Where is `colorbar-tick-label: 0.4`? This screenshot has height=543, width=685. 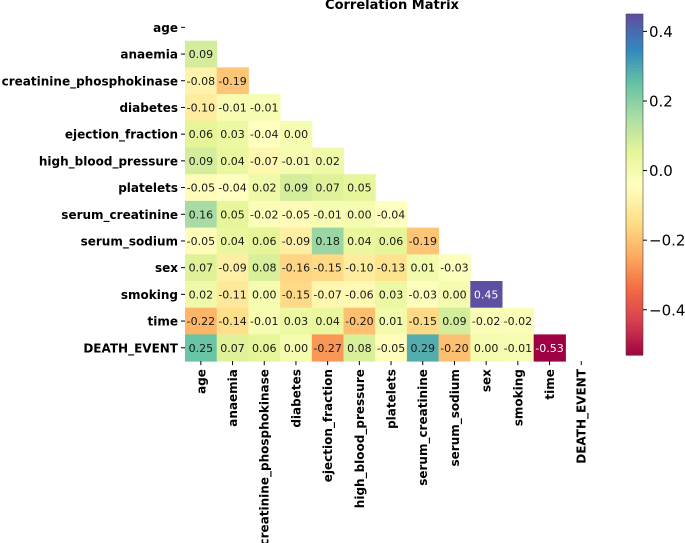
colorbar-tick-label: 0.4 is located at coordinates (661, 32).